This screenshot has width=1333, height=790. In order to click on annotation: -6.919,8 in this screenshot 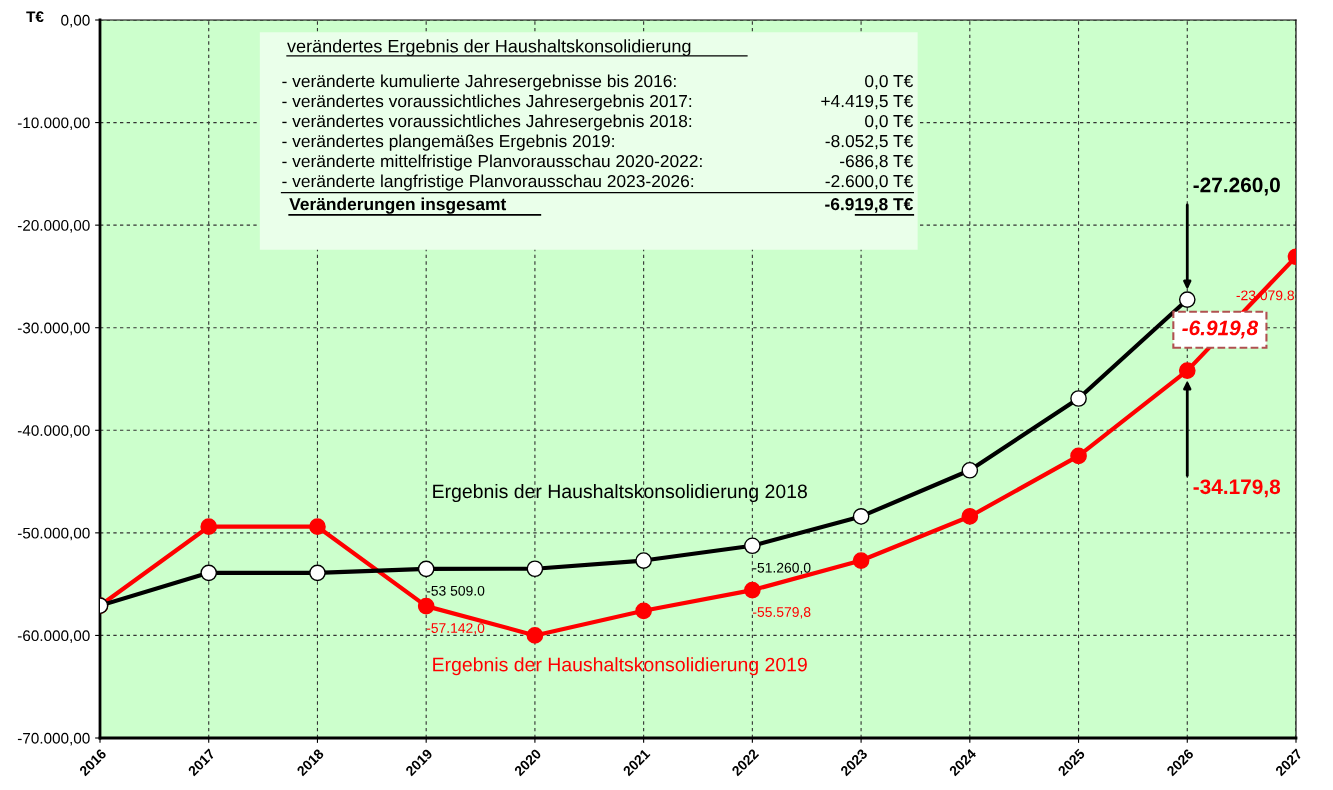, I will do `click(1220, 329)`.